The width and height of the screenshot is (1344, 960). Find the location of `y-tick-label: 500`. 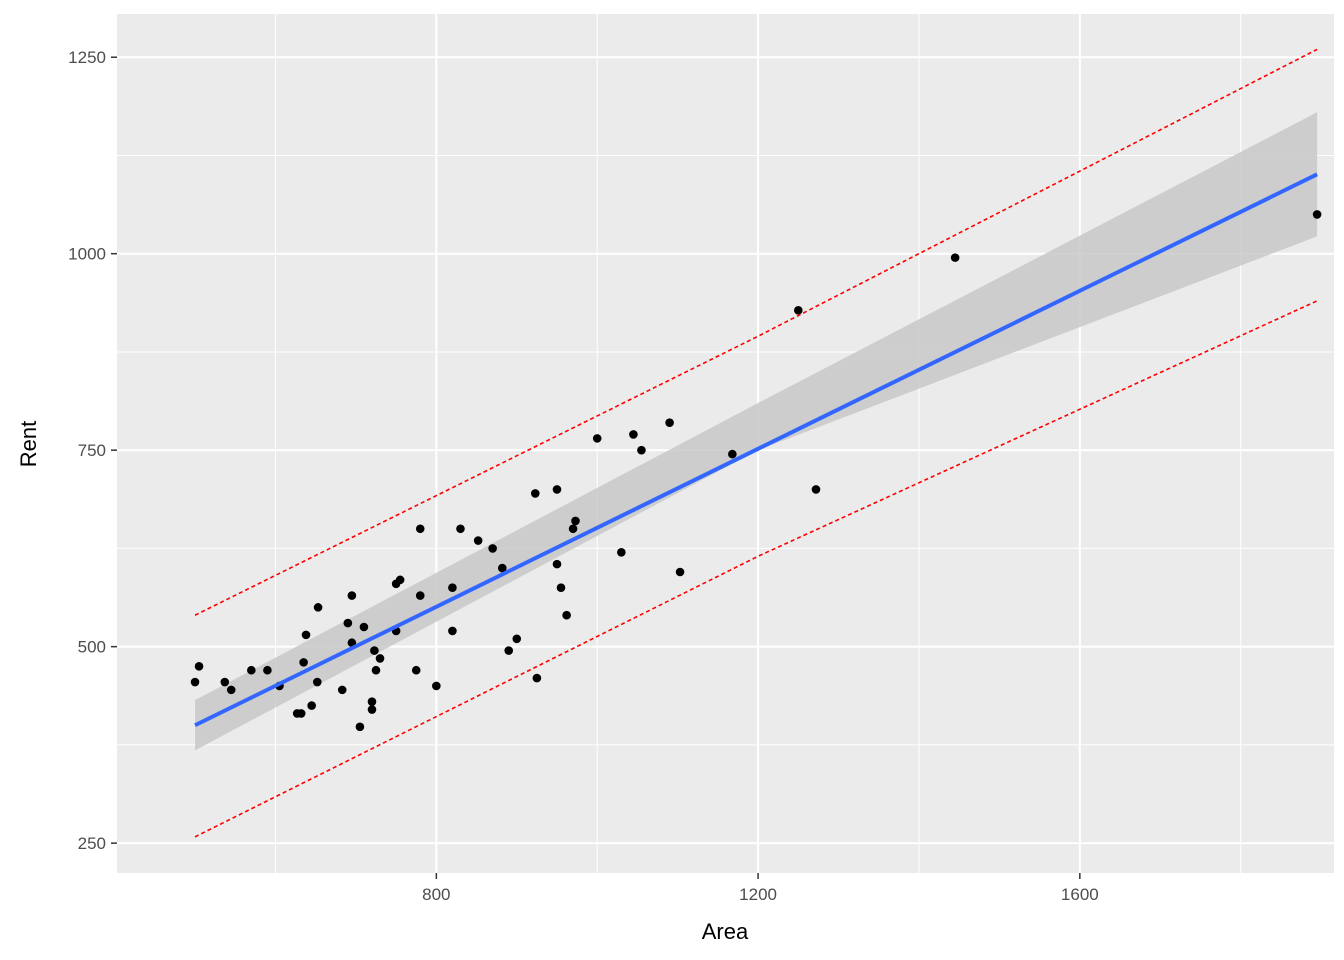

y-tick-label: 500 is located at coordinates (92, 647).